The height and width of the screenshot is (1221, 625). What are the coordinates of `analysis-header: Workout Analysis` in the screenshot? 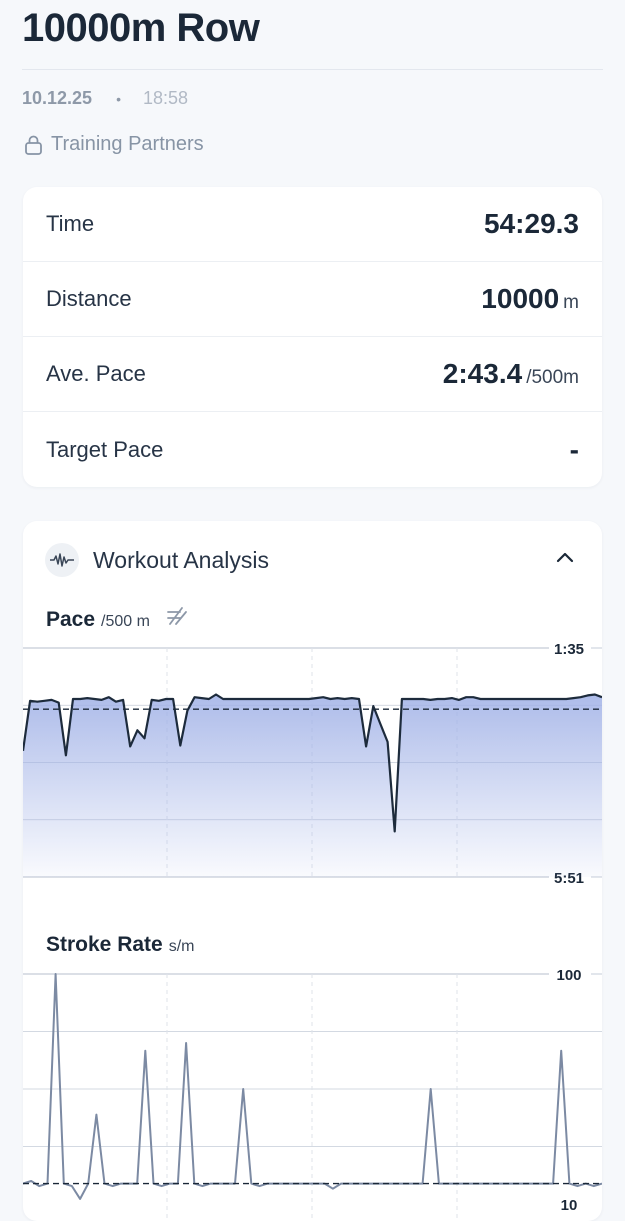 It's located at (157, 560).